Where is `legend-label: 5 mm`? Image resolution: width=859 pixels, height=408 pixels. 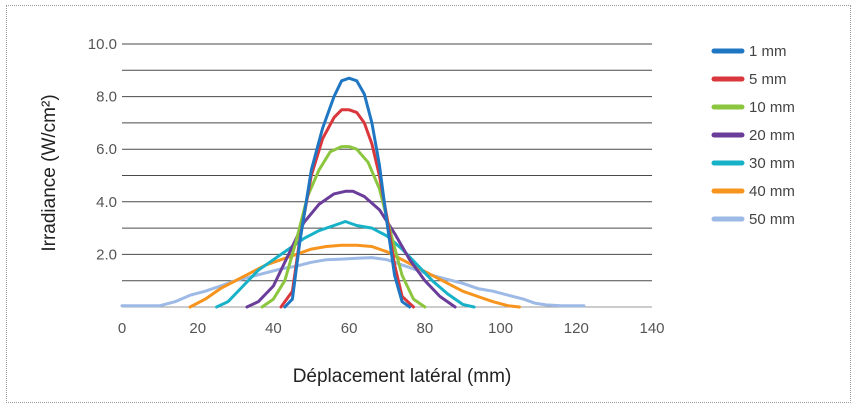 legend-label: 5 mm is located at coordinates (768, 79).